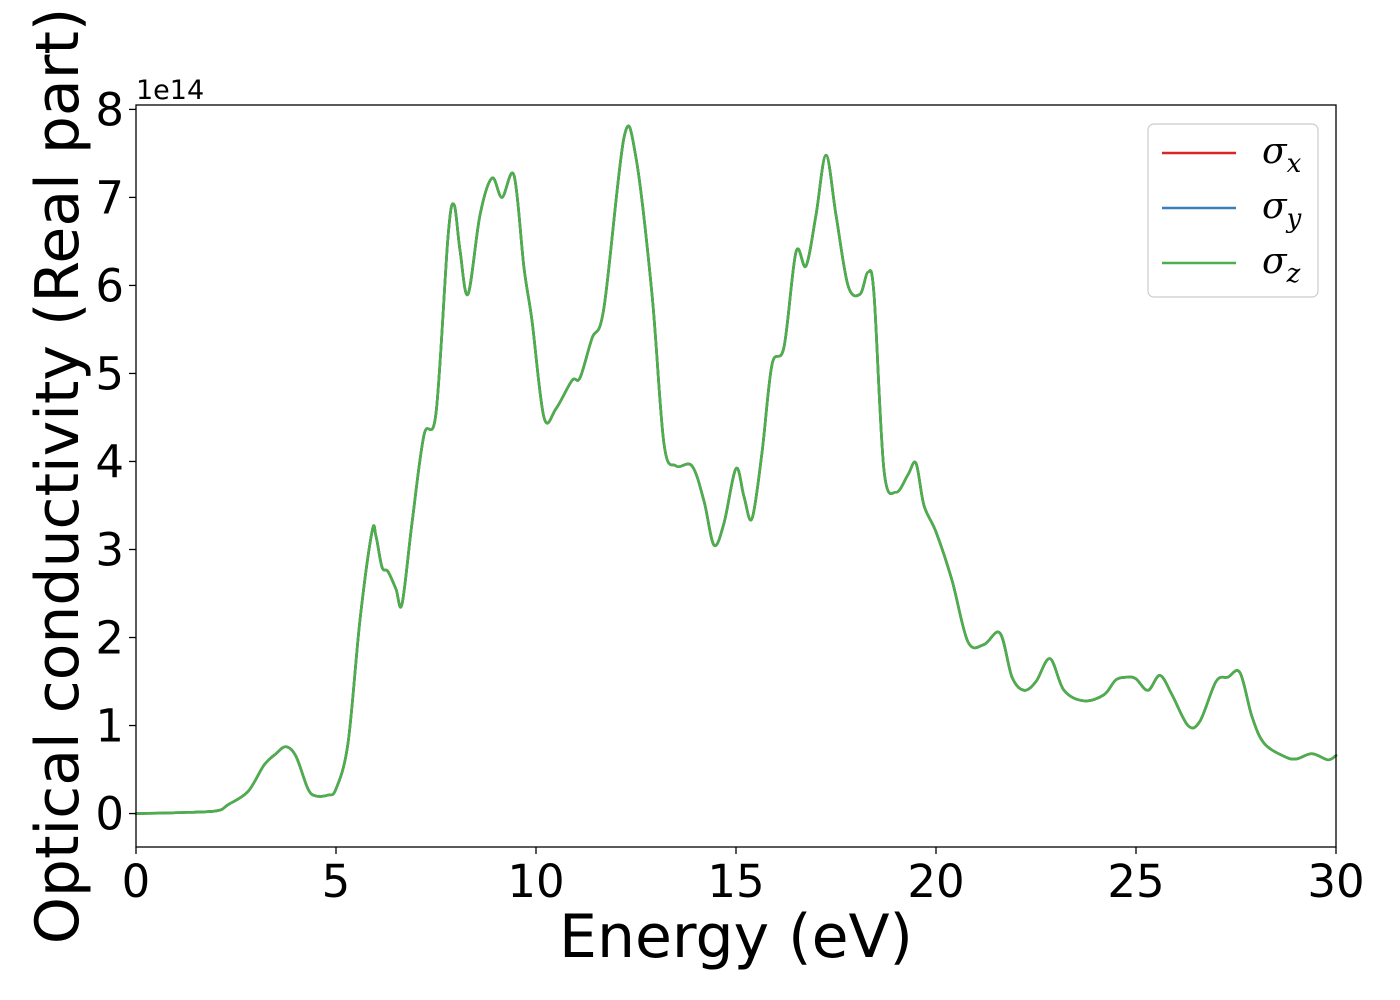  Describe the element at coordinates (935, 881) in the screenshot. I see `x-tick-label: 20` at that location.